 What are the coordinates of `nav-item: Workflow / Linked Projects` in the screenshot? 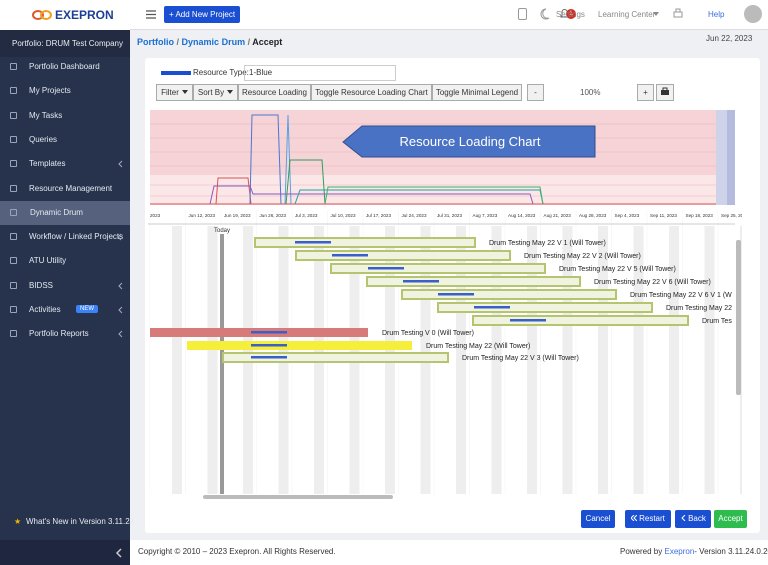 It's located at (76, 237).